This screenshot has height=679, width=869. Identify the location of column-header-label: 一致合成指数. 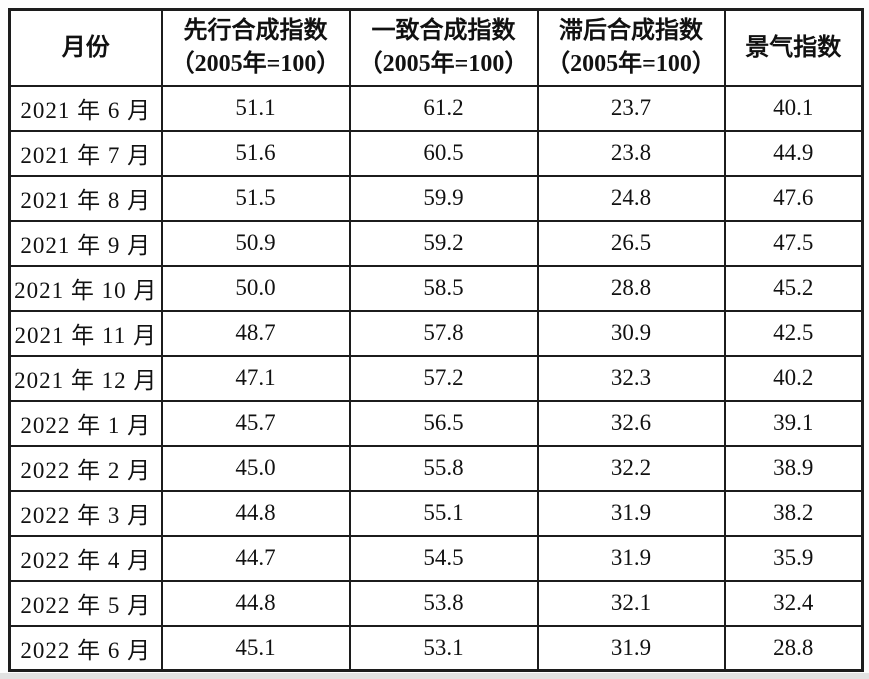
(443, 31).